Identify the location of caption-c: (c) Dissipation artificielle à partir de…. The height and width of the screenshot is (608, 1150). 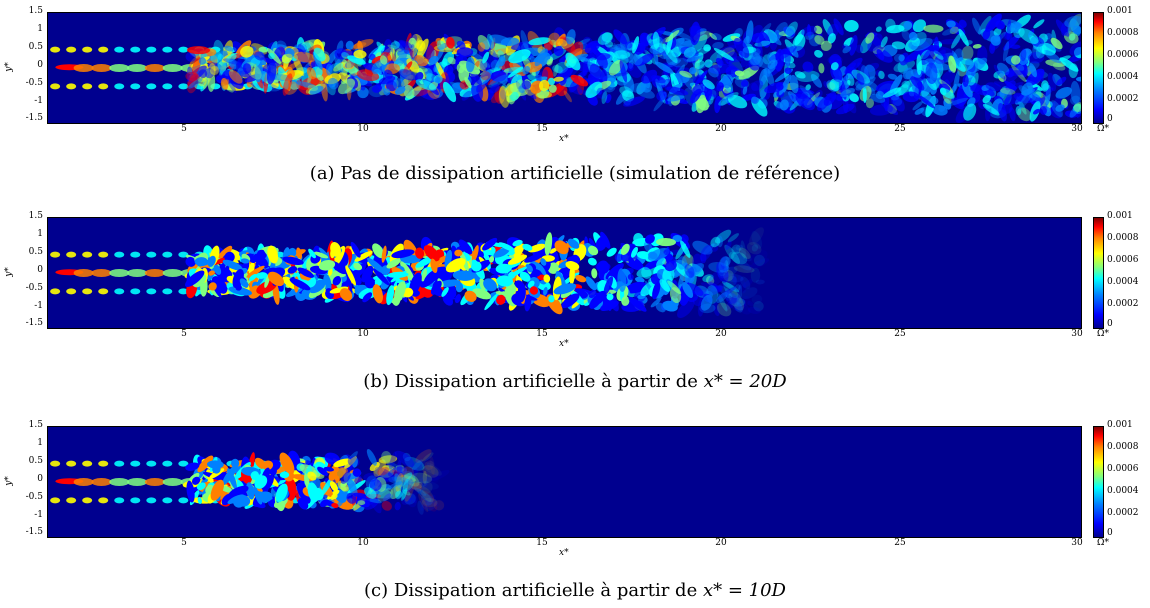
(575, 590).